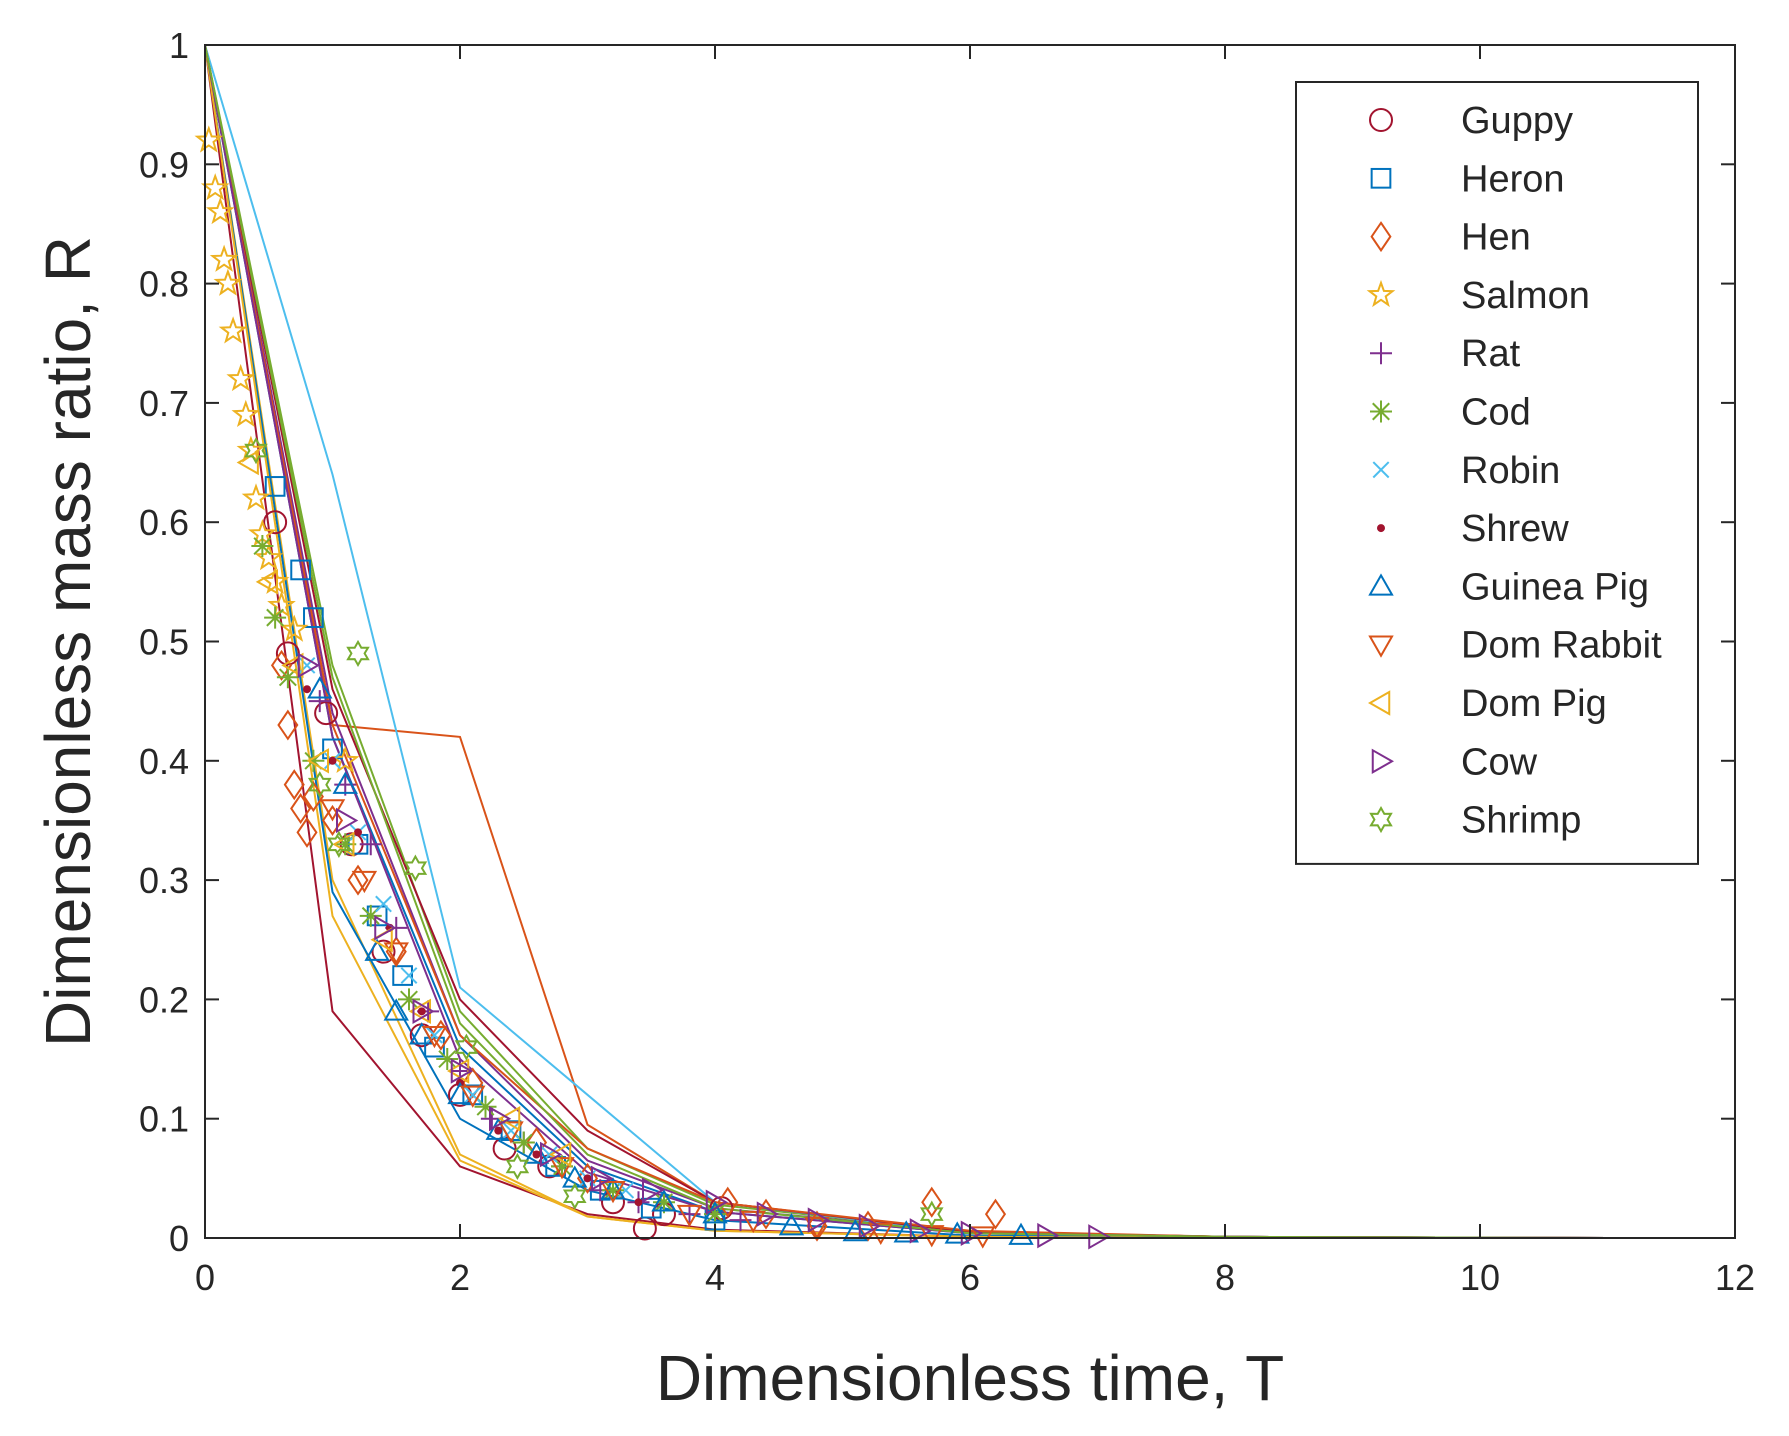 The height and width of the screenshot is (1436, 1789). I want to click on legend-marker-shrew, so click(1381, 528).